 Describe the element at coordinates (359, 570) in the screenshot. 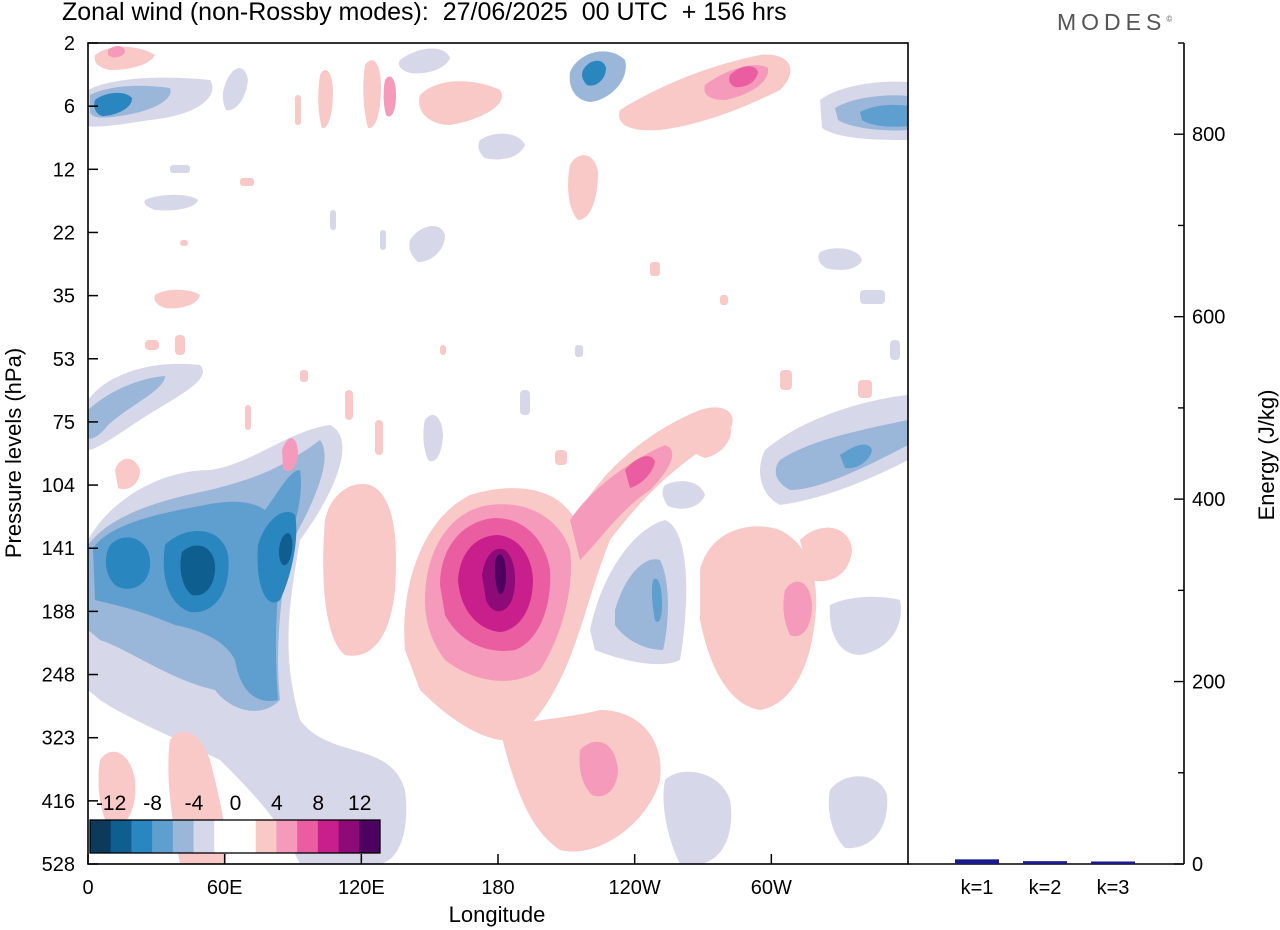

I see `westerly-120e-band` at that location.